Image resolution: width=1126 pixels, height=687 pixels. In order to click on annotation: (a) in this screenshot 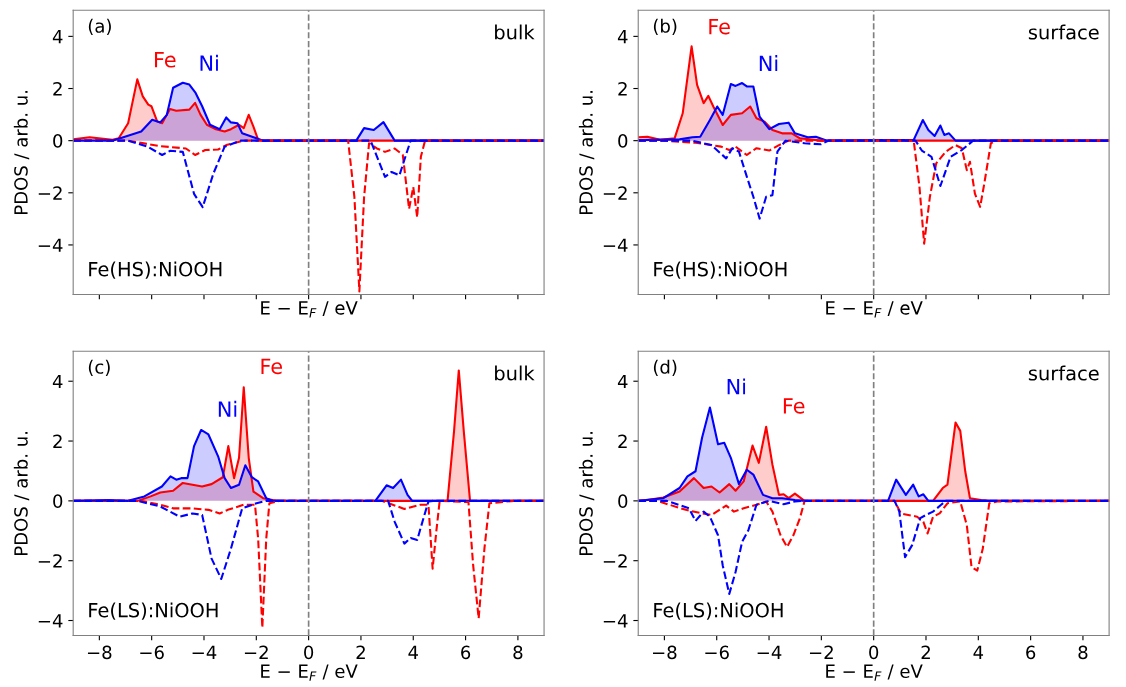, I will do `click(99, 26)`.